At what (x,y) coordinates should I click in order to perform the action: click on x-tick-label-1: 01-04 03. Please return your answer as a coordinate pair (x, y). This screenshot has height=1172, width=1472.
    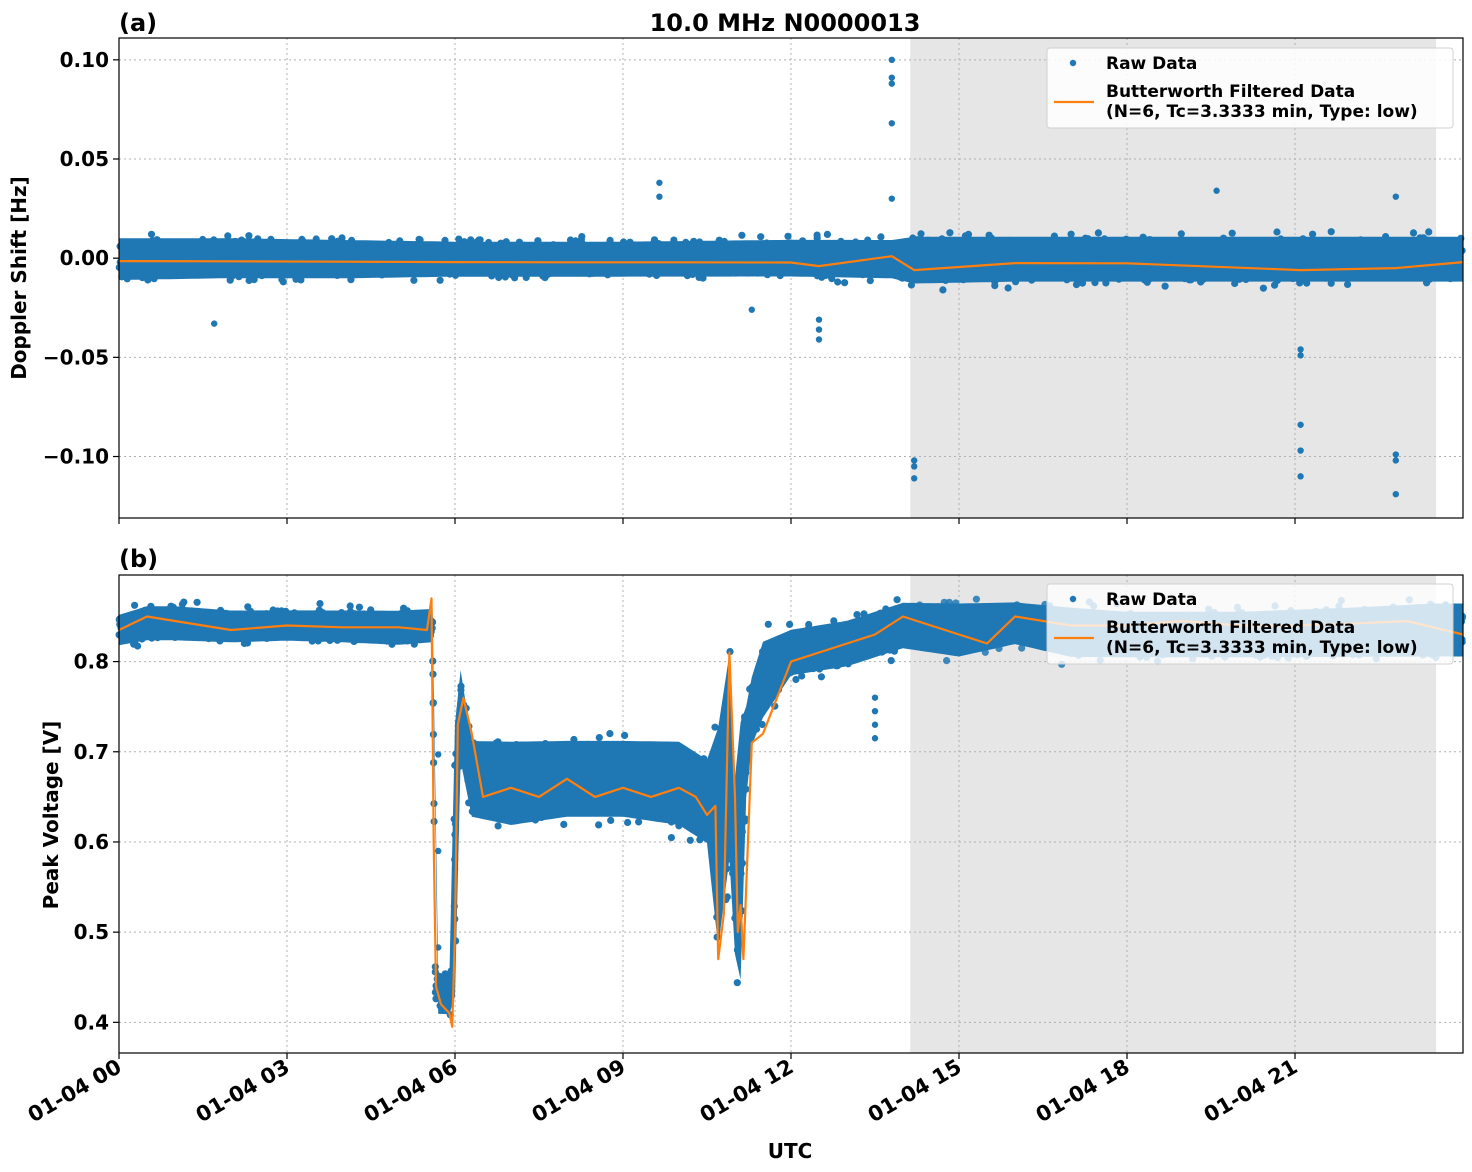
    Looking at the image, I should click on (243, 1091).